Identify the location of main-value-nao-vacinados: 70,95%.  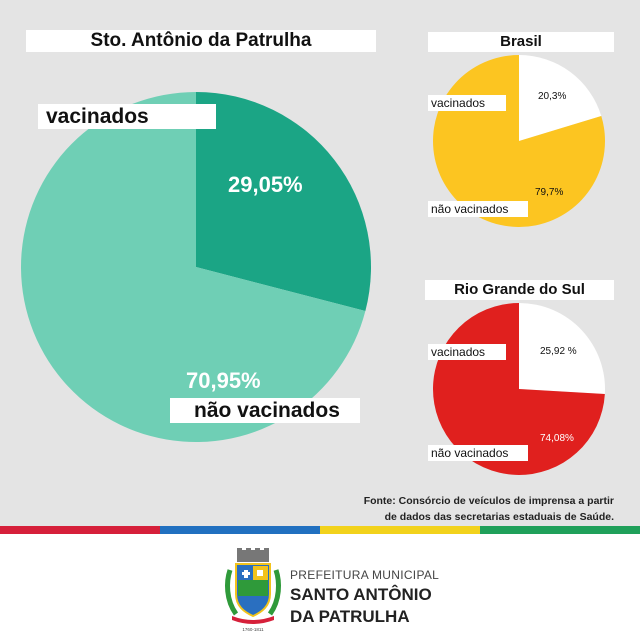
(223, 380).